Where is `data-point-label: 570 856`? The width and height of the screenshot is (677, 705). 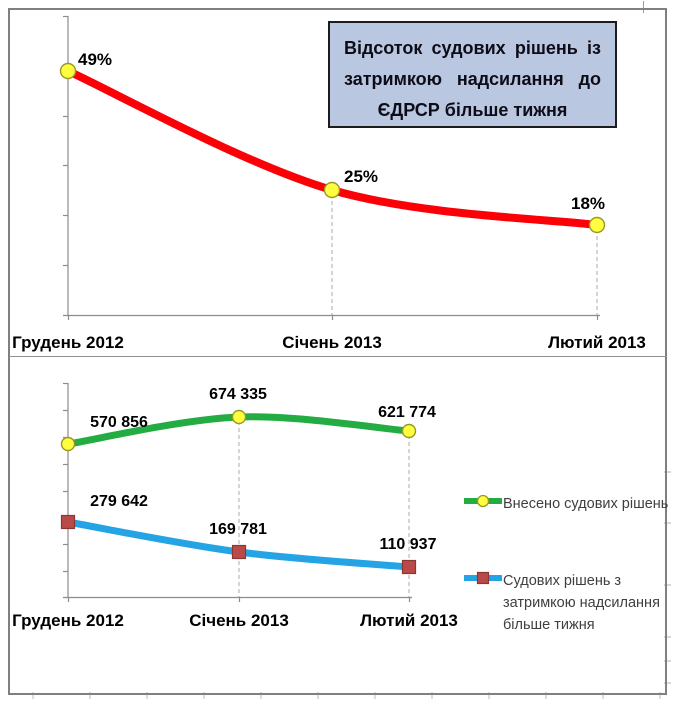 data-point-label: 570 856 is located at coordinates (119, 422).